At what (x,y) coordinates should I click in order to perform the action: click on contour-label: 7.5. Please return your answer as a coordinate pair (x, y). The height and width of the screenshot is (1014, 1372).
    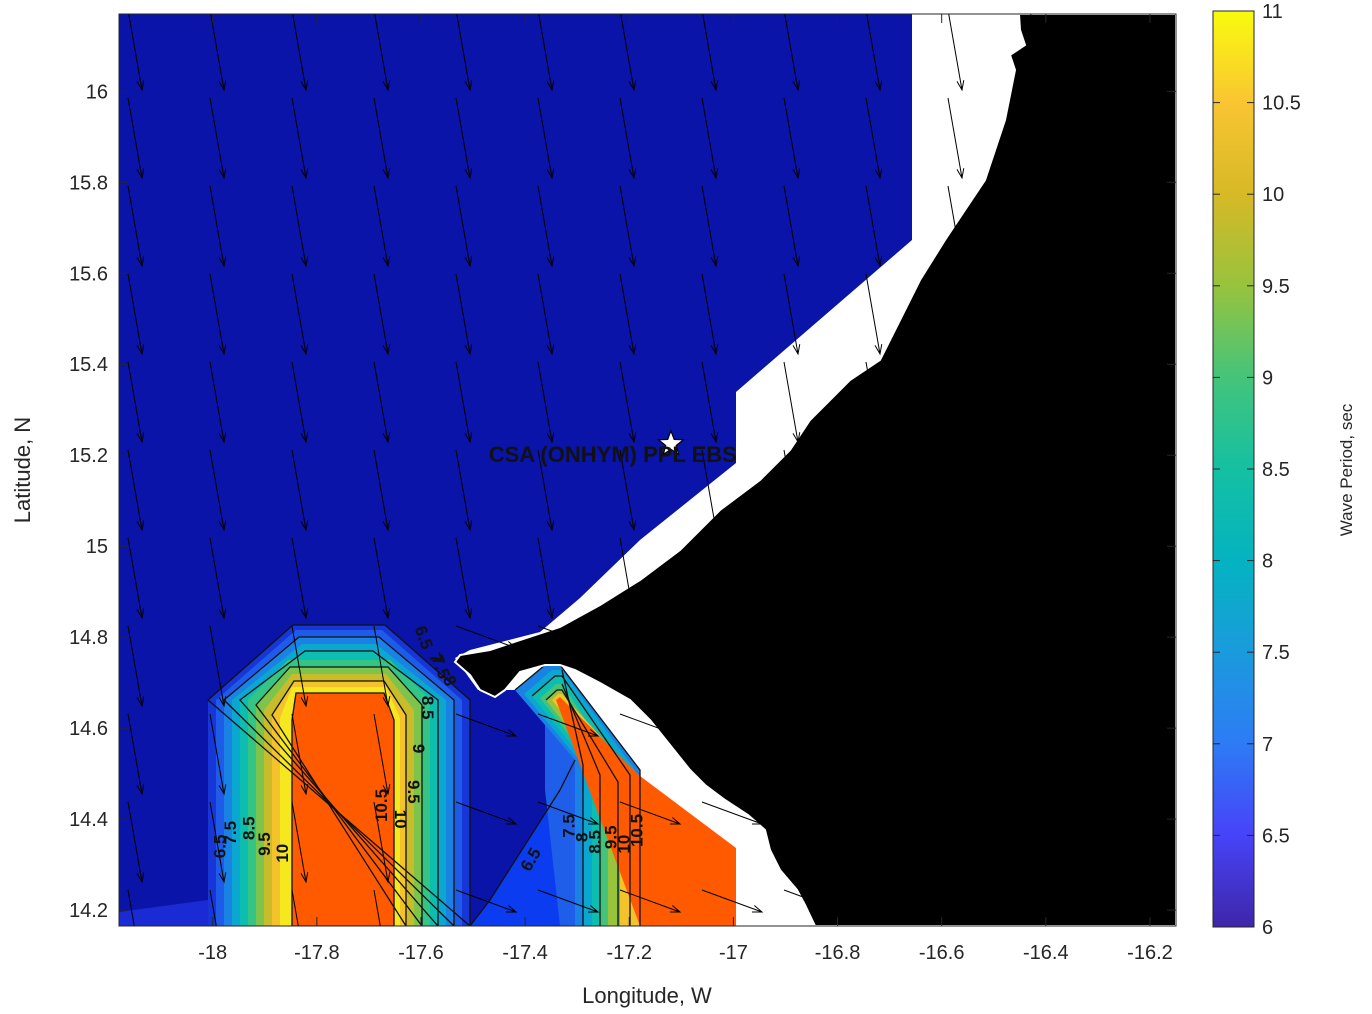
    Looking at the image, I should click on (230, 833).